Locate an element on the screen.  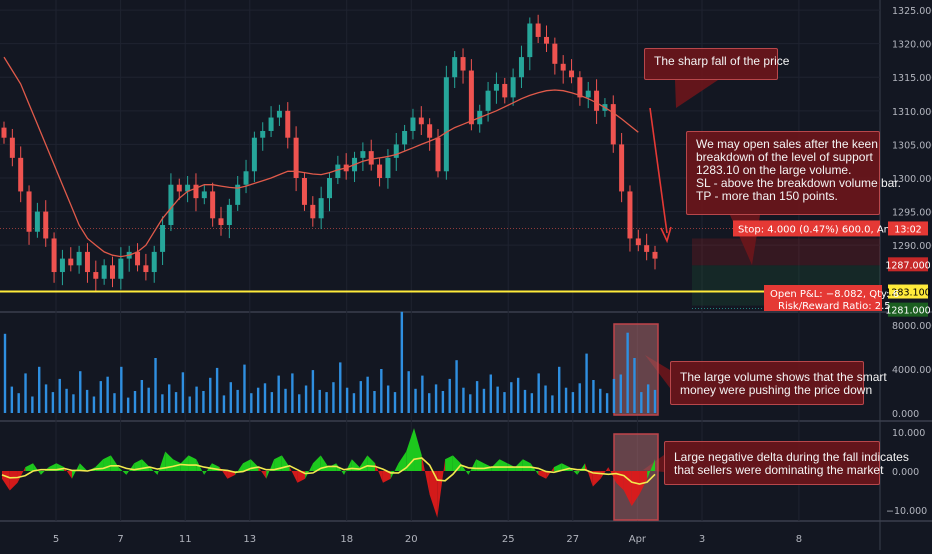
fall-arrow is located at coordinates (658, 170).